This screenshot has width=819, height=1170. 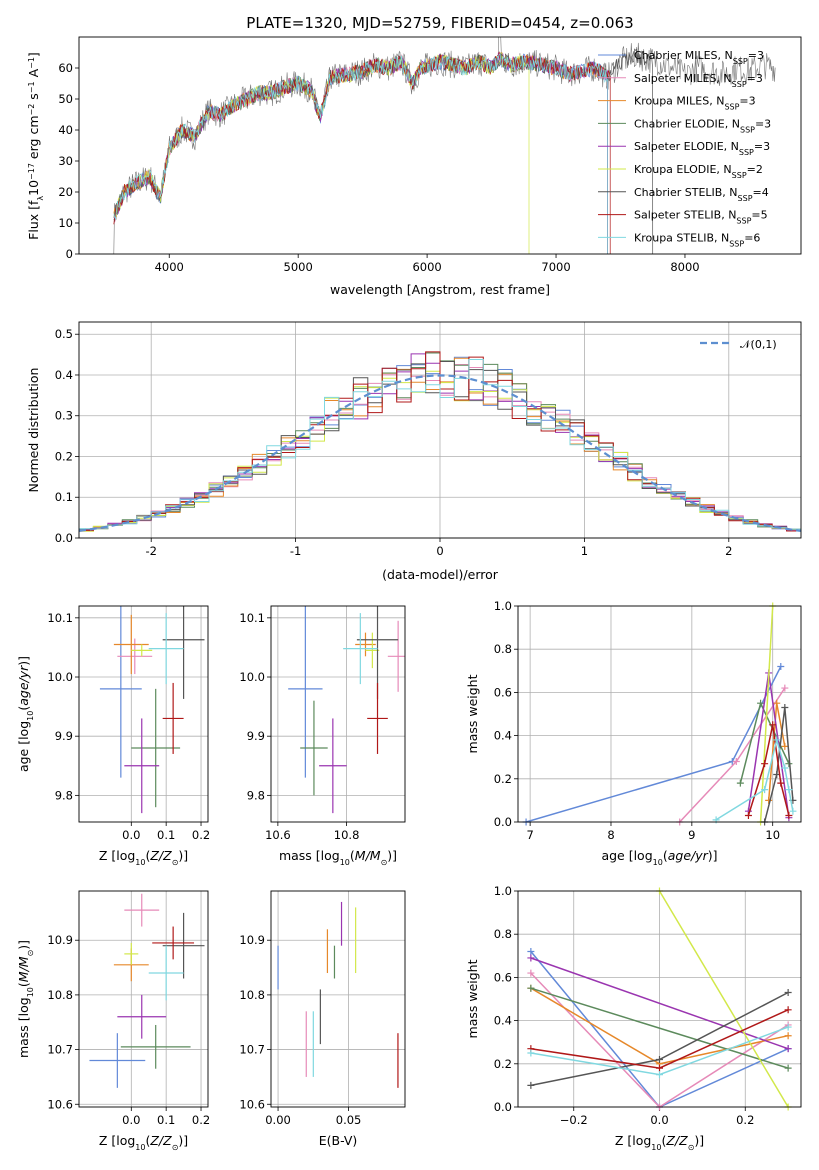 I want to click on legend-label: Kroupa STELIB, NSSP=6, so click(x=697, y=239).